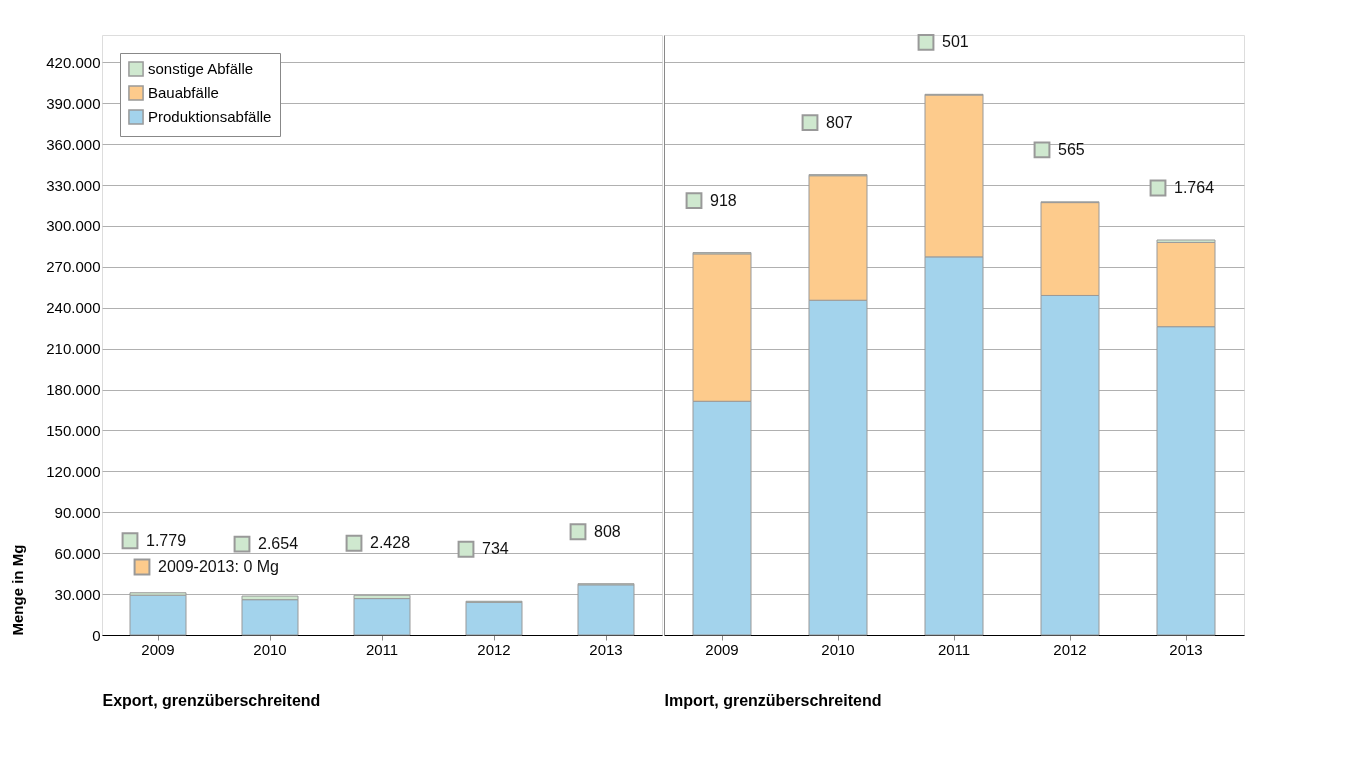 The width and height of the screenshot is (1346, 767). I want to click on y-tick-label: 210.000, so click(73, 349).